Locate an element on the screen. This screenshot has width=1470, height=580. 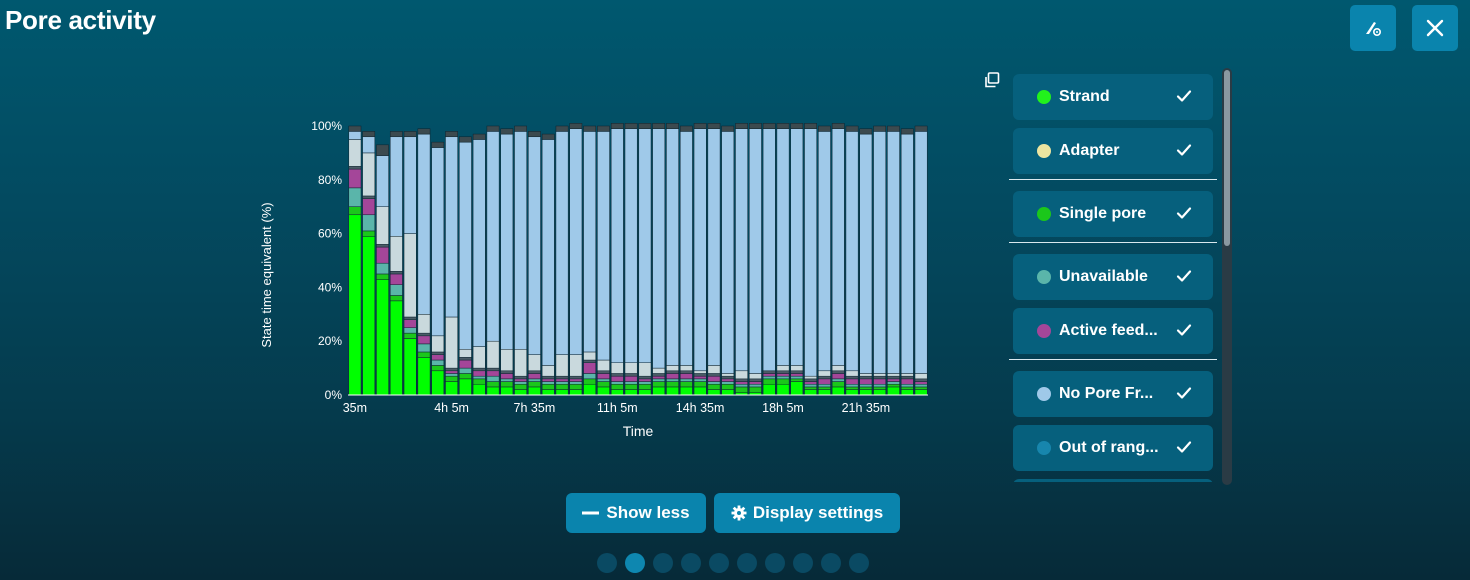
x-tick-label: 18h 5m is located at coordinates (783, 408).